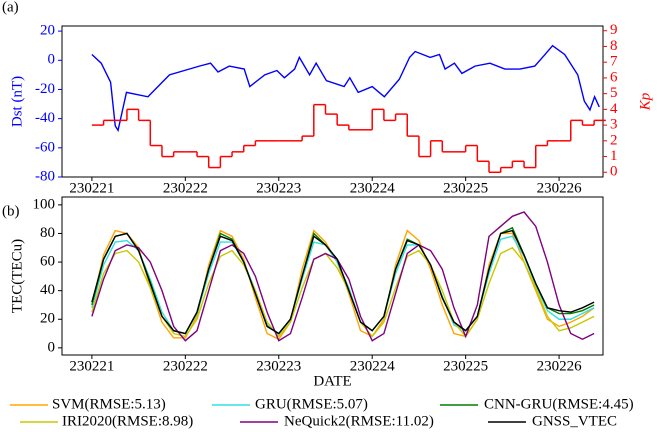 The width and height of the screenshot is (661, 432). Describe the element at coordinates (45, 118) in the screenshot. I see `y-tick-label: -40` at that location.